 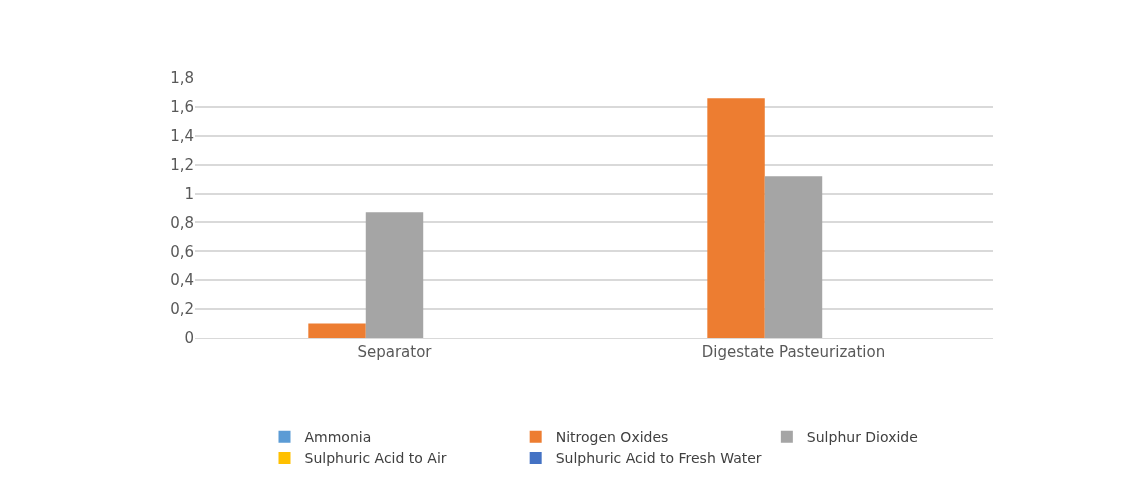 I want to click on y-tick-label: 1, so click(x=189, y=193).